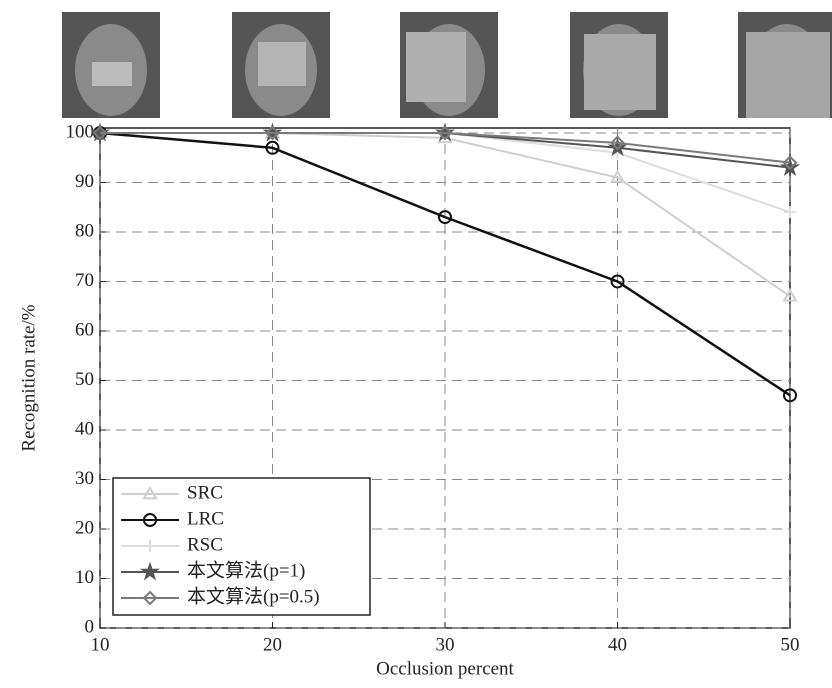  What do you see at coordinates (445, 668) in the screenshot?
I see `x-axis-label: Occlusion percent` at bounding box center [445, 668].